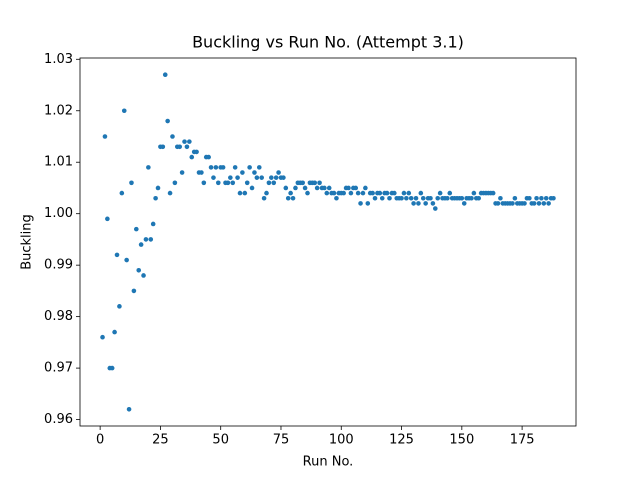  Describe the element at coordinates (58, 110) in the screenshot. I see `y-tick-label: 1.02` at that location.